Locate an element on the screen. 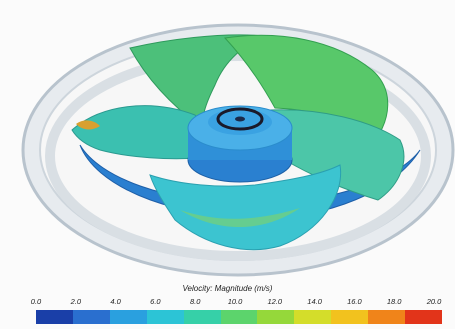 Image resolution: width=455 pixels, height=329 pixels. colorbar-tick-label: 8.0 is located at coordinates (195, 301).